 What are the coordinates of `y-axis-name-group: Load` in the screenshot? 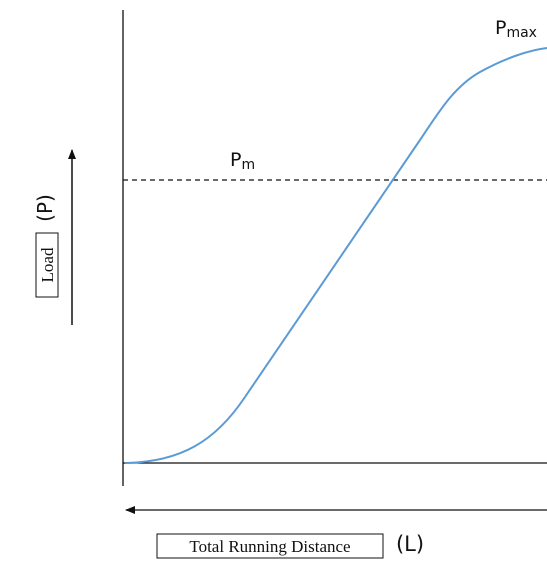 It's located at (47, 265).